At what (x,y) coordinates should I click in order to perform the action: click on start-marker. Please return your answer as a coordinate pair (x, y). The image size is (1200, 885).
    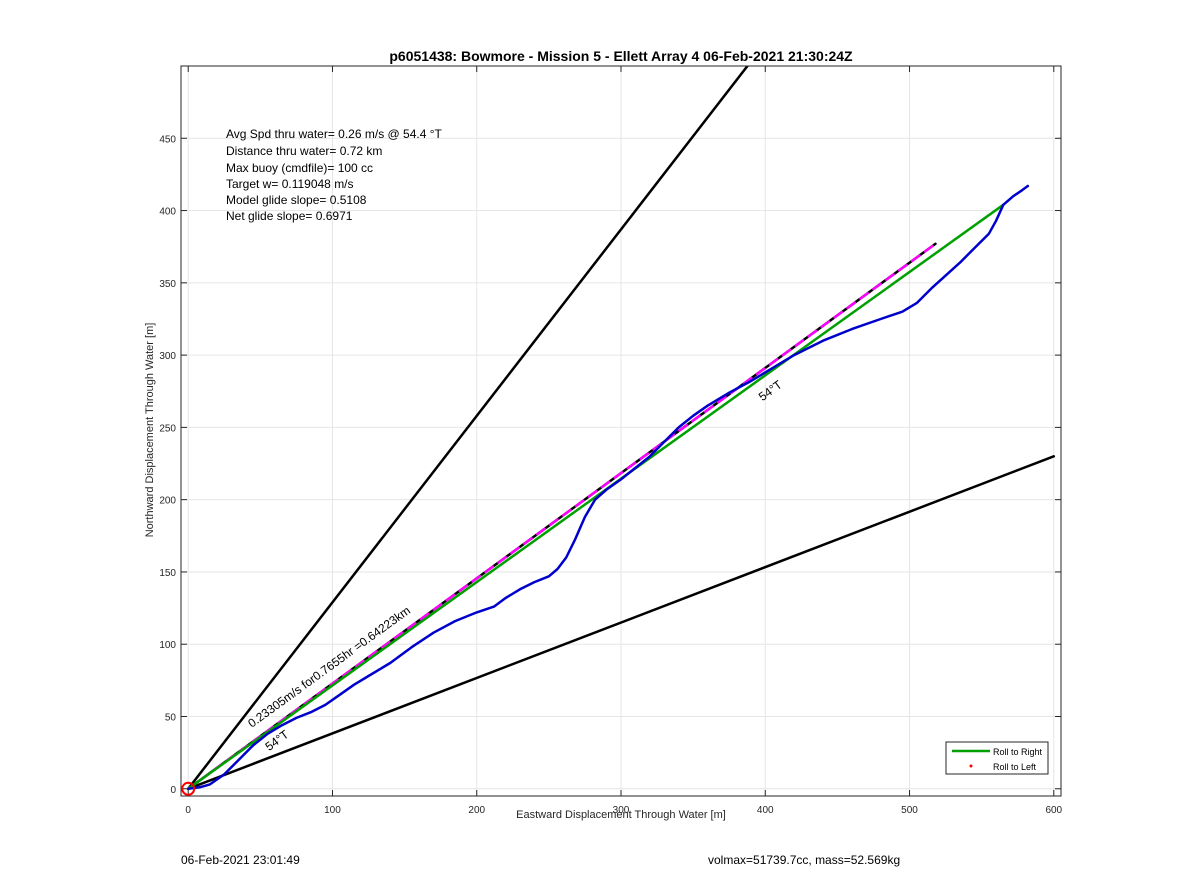
    Looking at the image, I should click on (188, 788).